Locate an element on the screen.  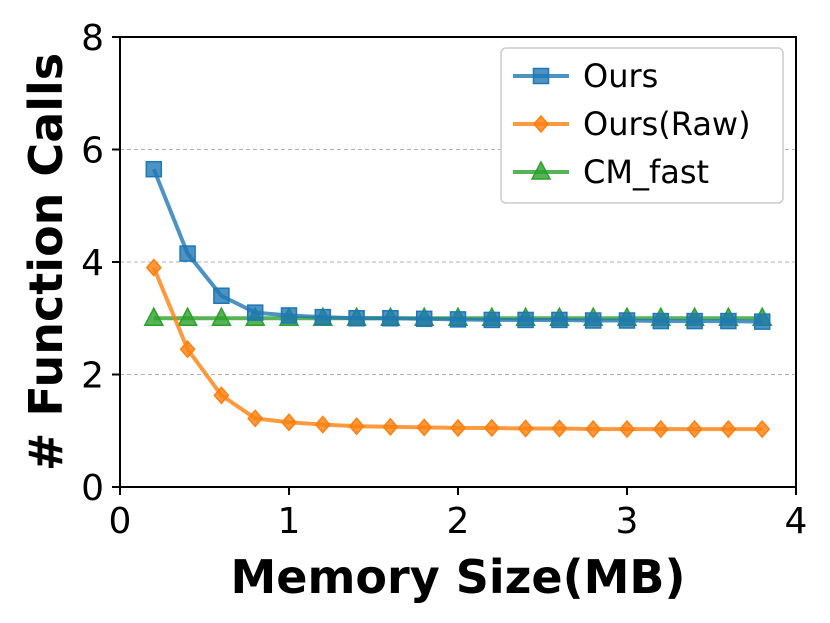
y-tick-label: 2 is located at coordinates (92, 376).